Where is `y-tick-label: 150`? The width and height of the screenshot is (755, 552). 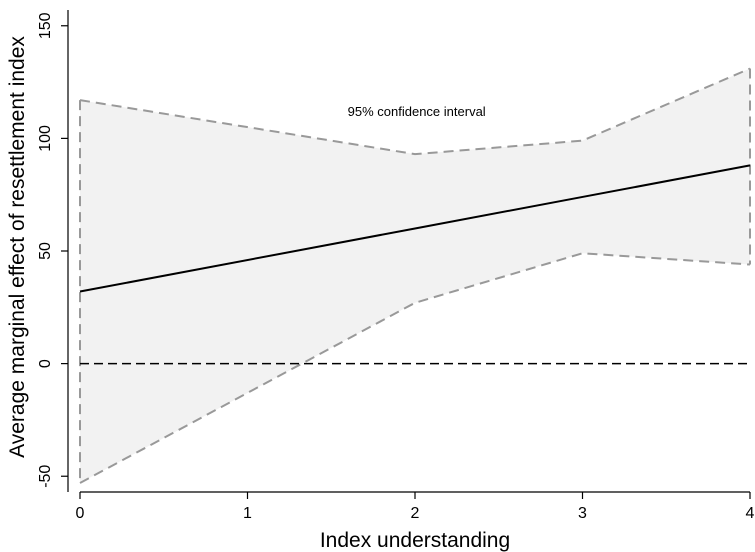
y-tick-label: 150 is located at coordinates (45, 25).